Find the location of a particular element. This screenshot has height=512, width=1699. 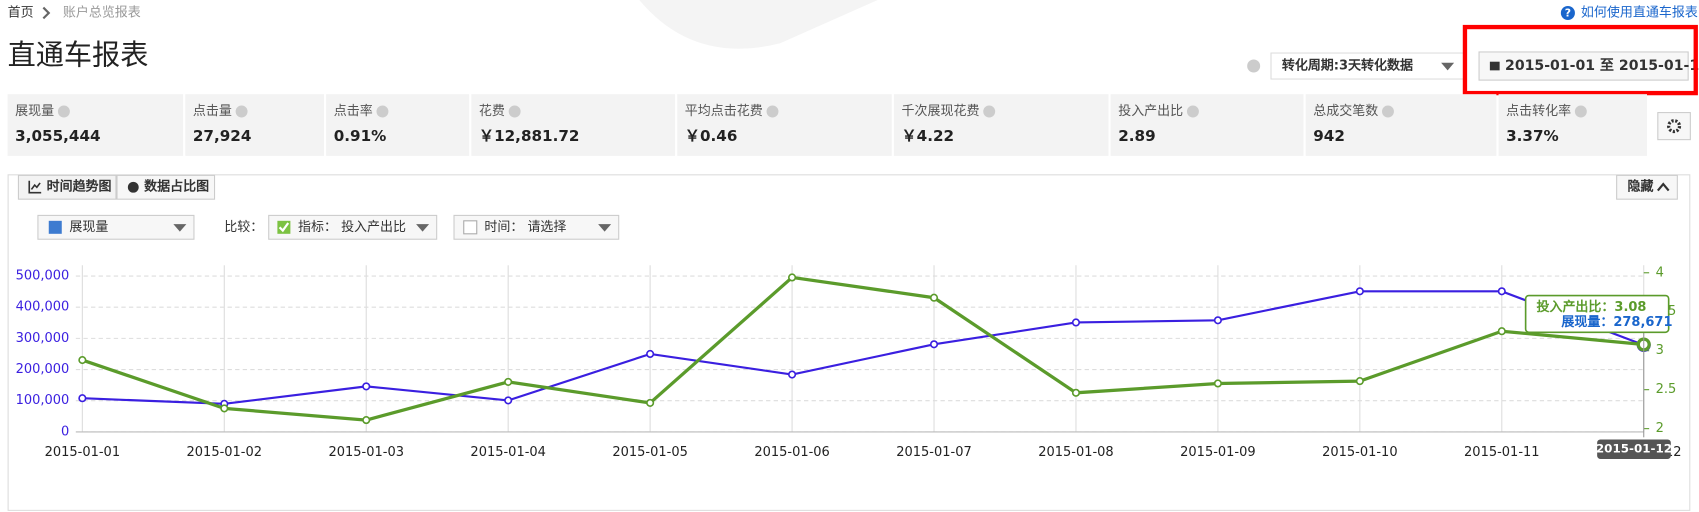

x-tick-label: 2015-01-09 is located at coordinates (1218, 452).